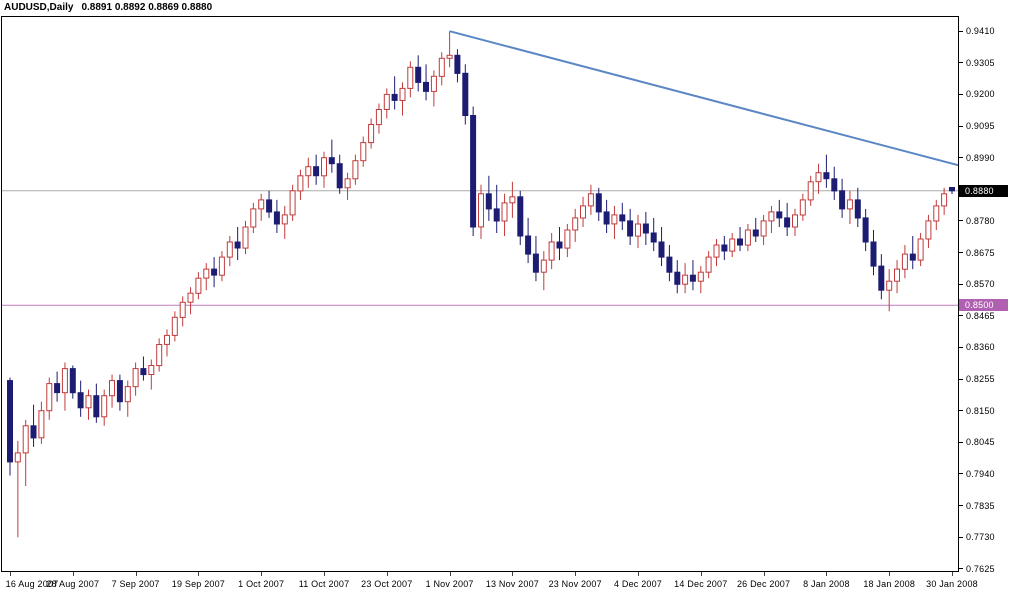  Describe the element at coordinates (980, 62) in the screenshot. I see `price-tick-label: 0.9305` at that location.